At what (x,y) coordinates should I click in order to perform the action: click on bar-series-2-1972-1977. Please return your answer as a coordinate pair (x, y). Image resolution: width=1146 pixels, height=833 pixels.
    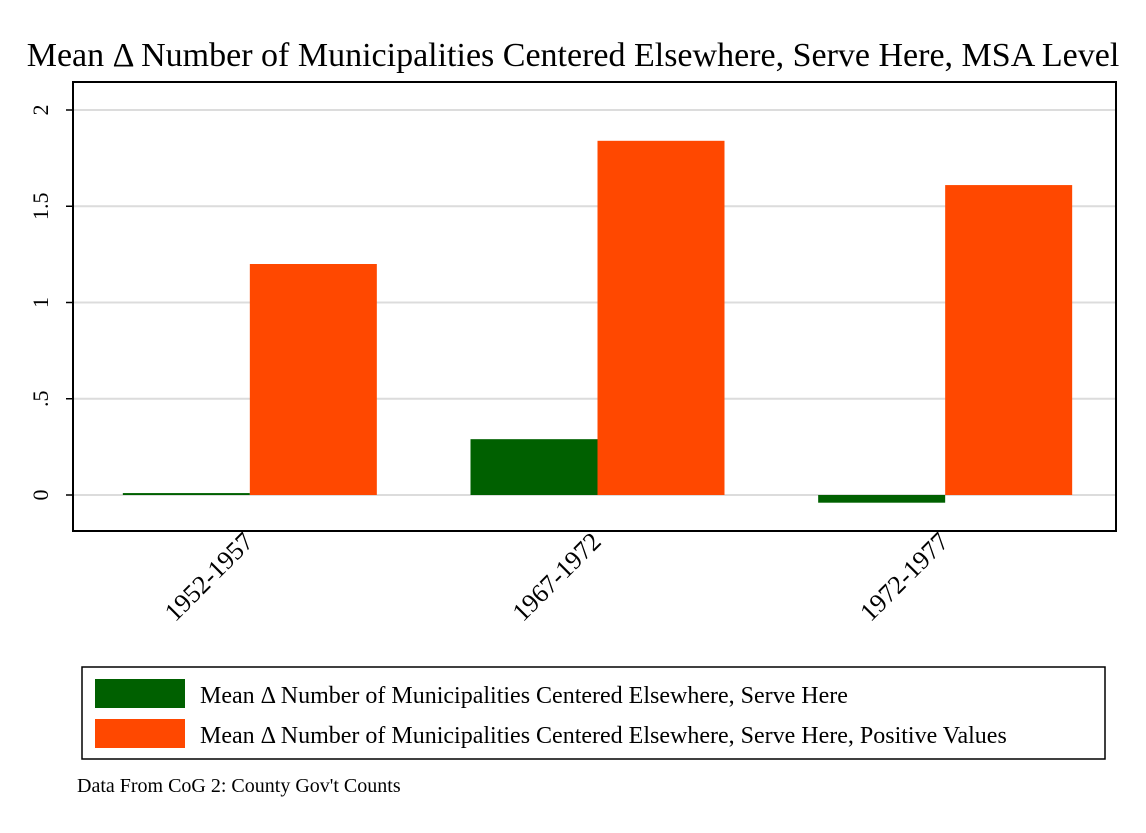
    Looking at the image, I should click on (1009, 340).